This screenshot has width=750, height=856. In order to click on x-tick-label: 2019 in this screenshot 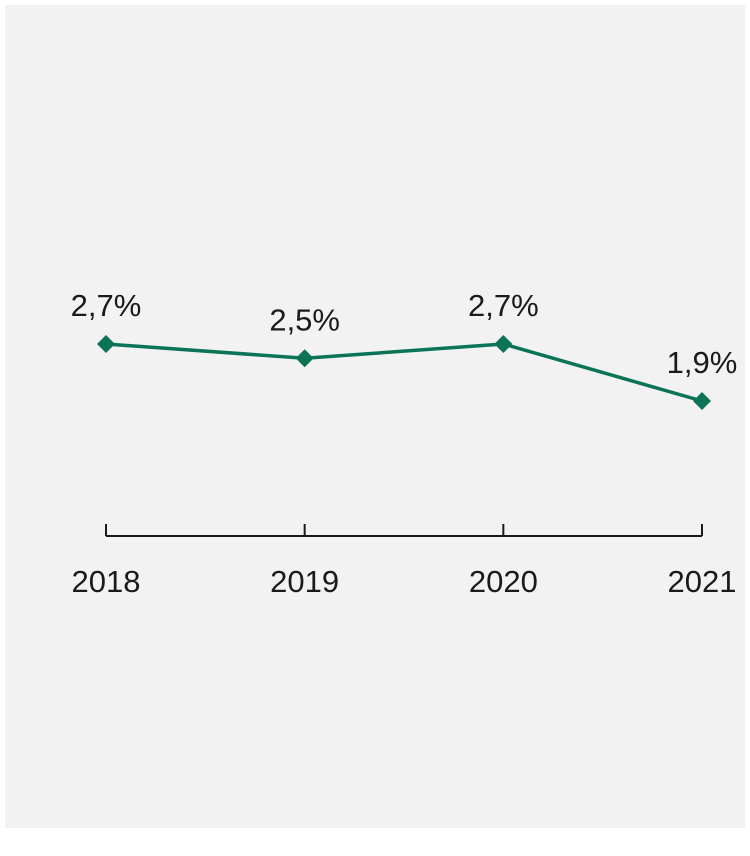, I will do `click(304, 581)`.